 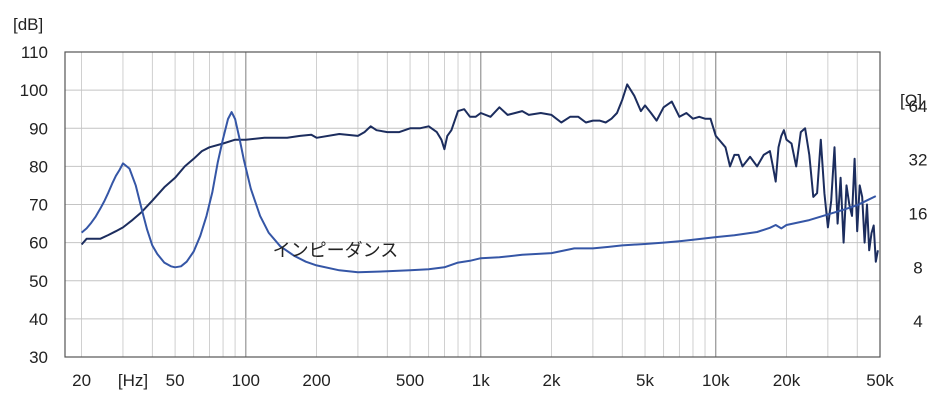 I want to click on y-right-tick-label: 32, so click(x=918, y=160).